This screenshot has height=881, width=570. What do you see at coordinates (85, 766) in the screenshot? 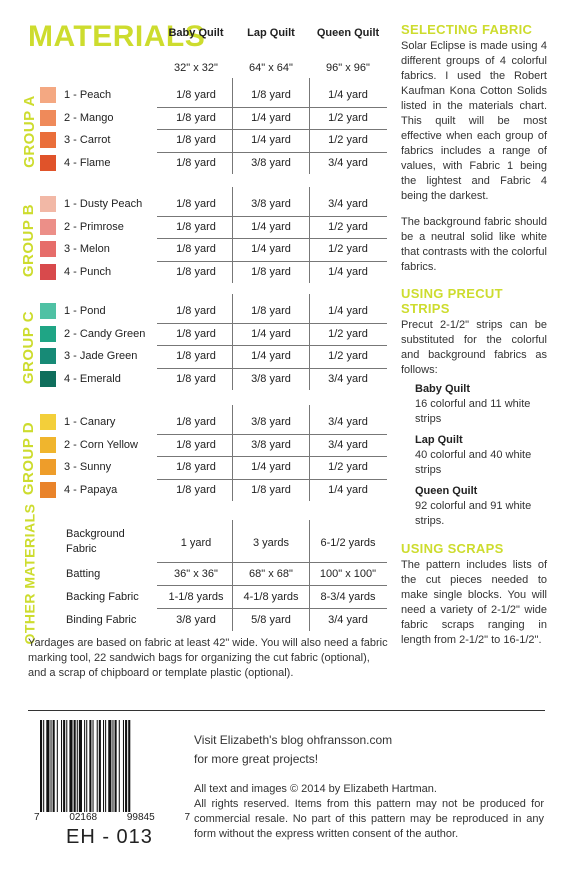
I see `barcode` at bounding box center [85, 766].